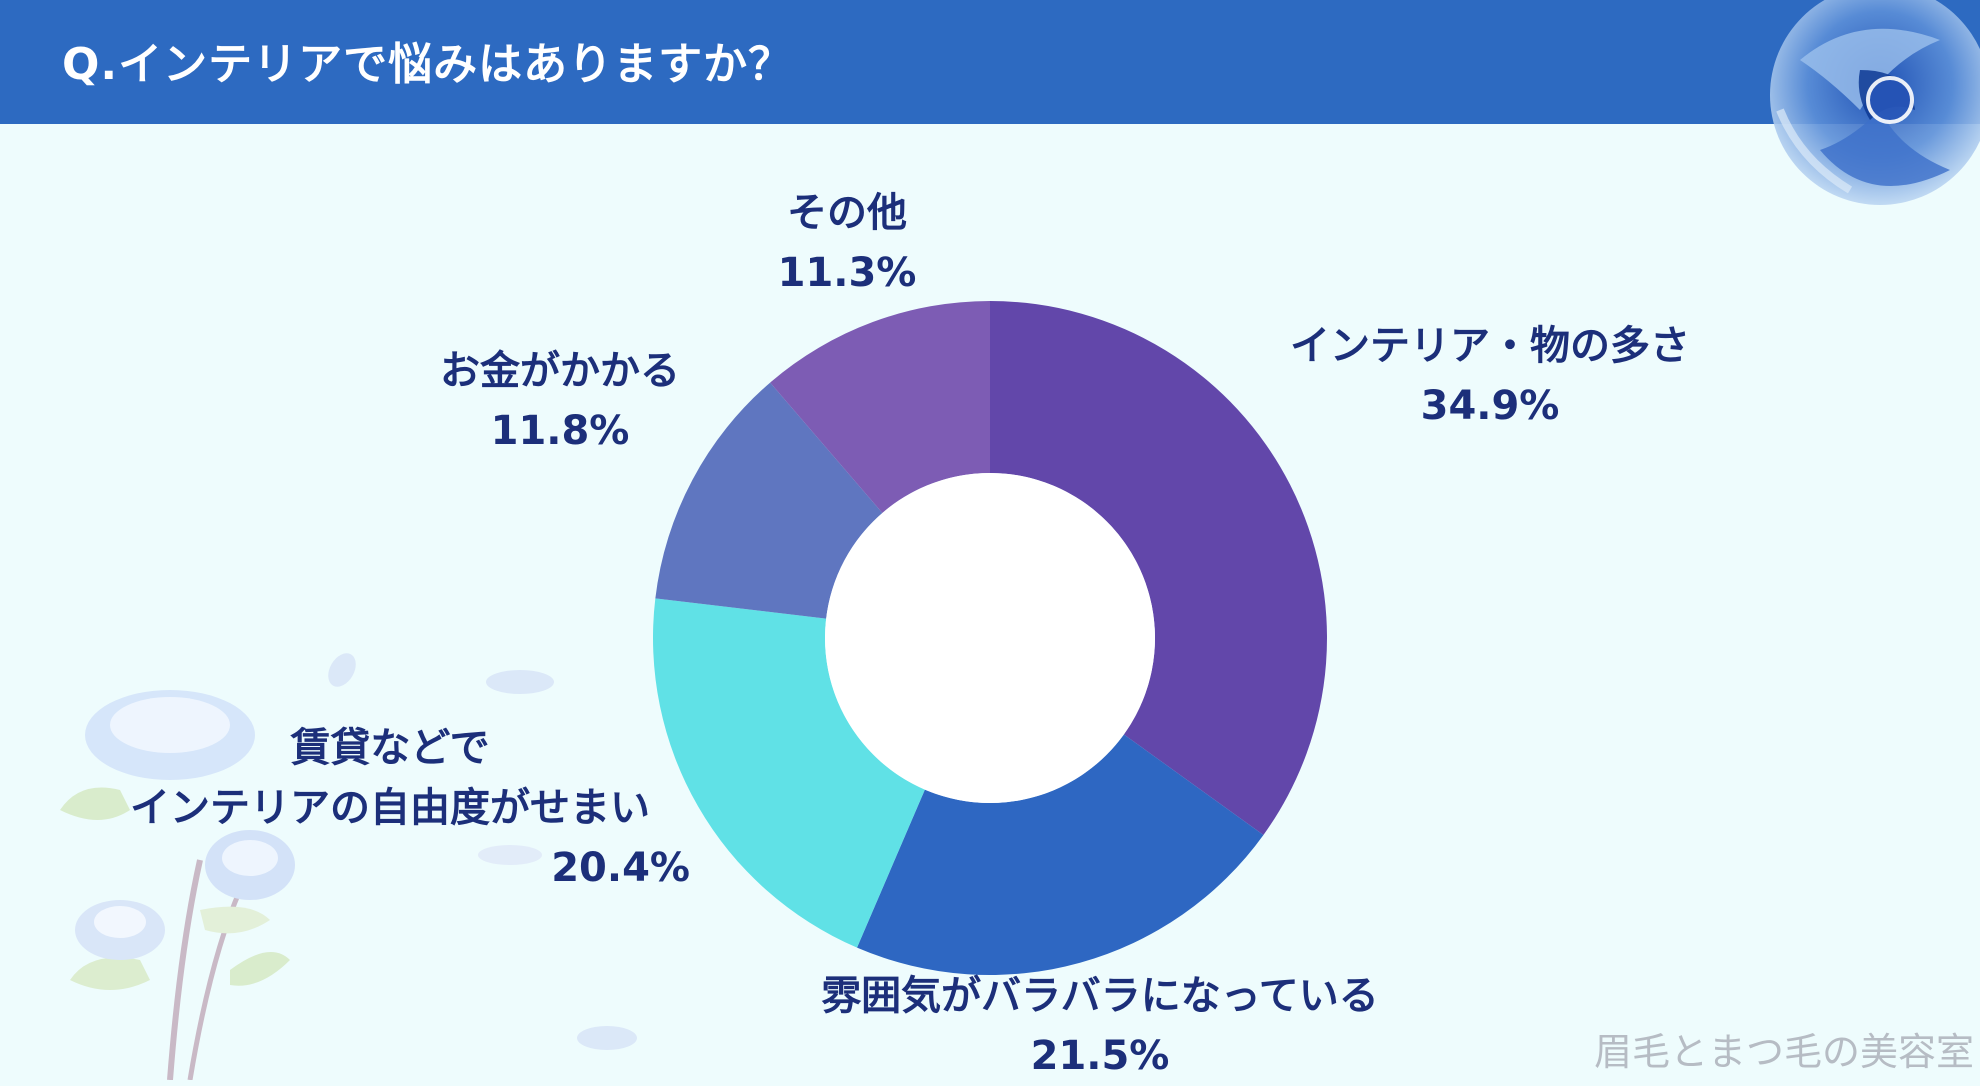  Describe the element at coordinates (1100, 1056) in the screenshot. I see `slice-value-label: 21.5%` at that location.